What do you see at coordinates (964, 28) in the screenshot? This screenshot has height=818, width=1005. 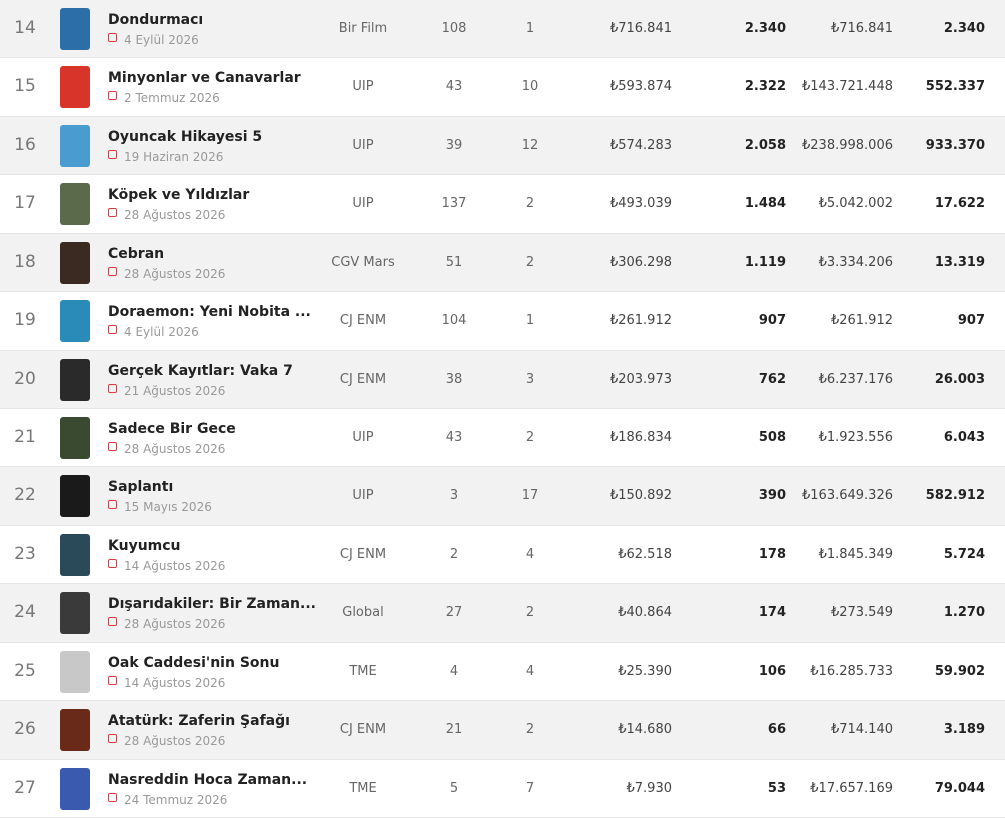 I see `total-audience: 2.340` at bounding box center [964, 28].